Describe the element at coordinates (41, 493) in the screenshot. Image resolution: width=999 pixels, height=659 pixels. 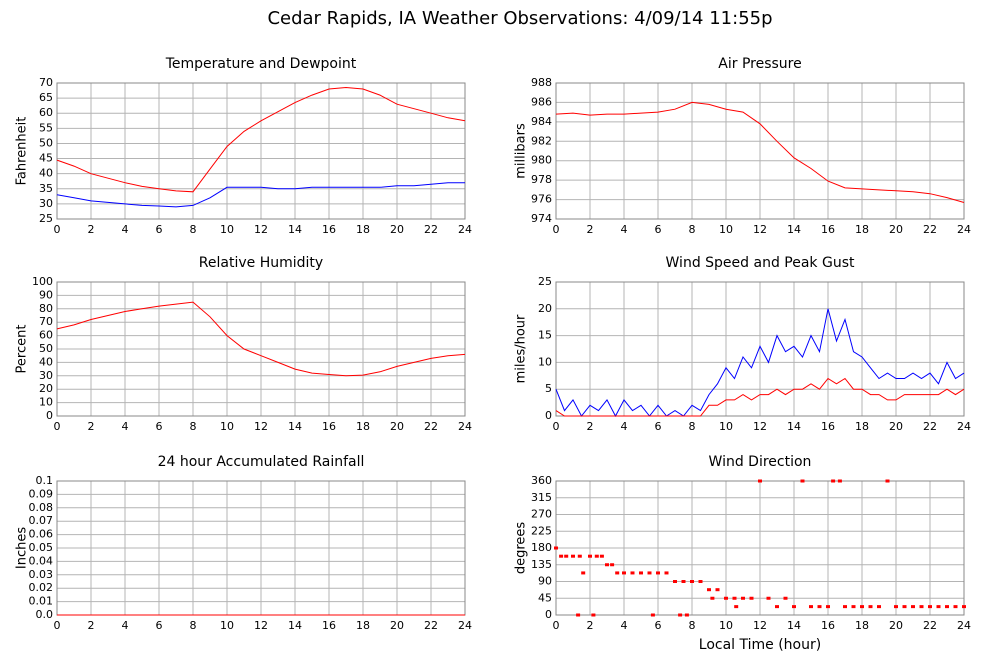
I see `y-tick-label: 0.09` at that location.